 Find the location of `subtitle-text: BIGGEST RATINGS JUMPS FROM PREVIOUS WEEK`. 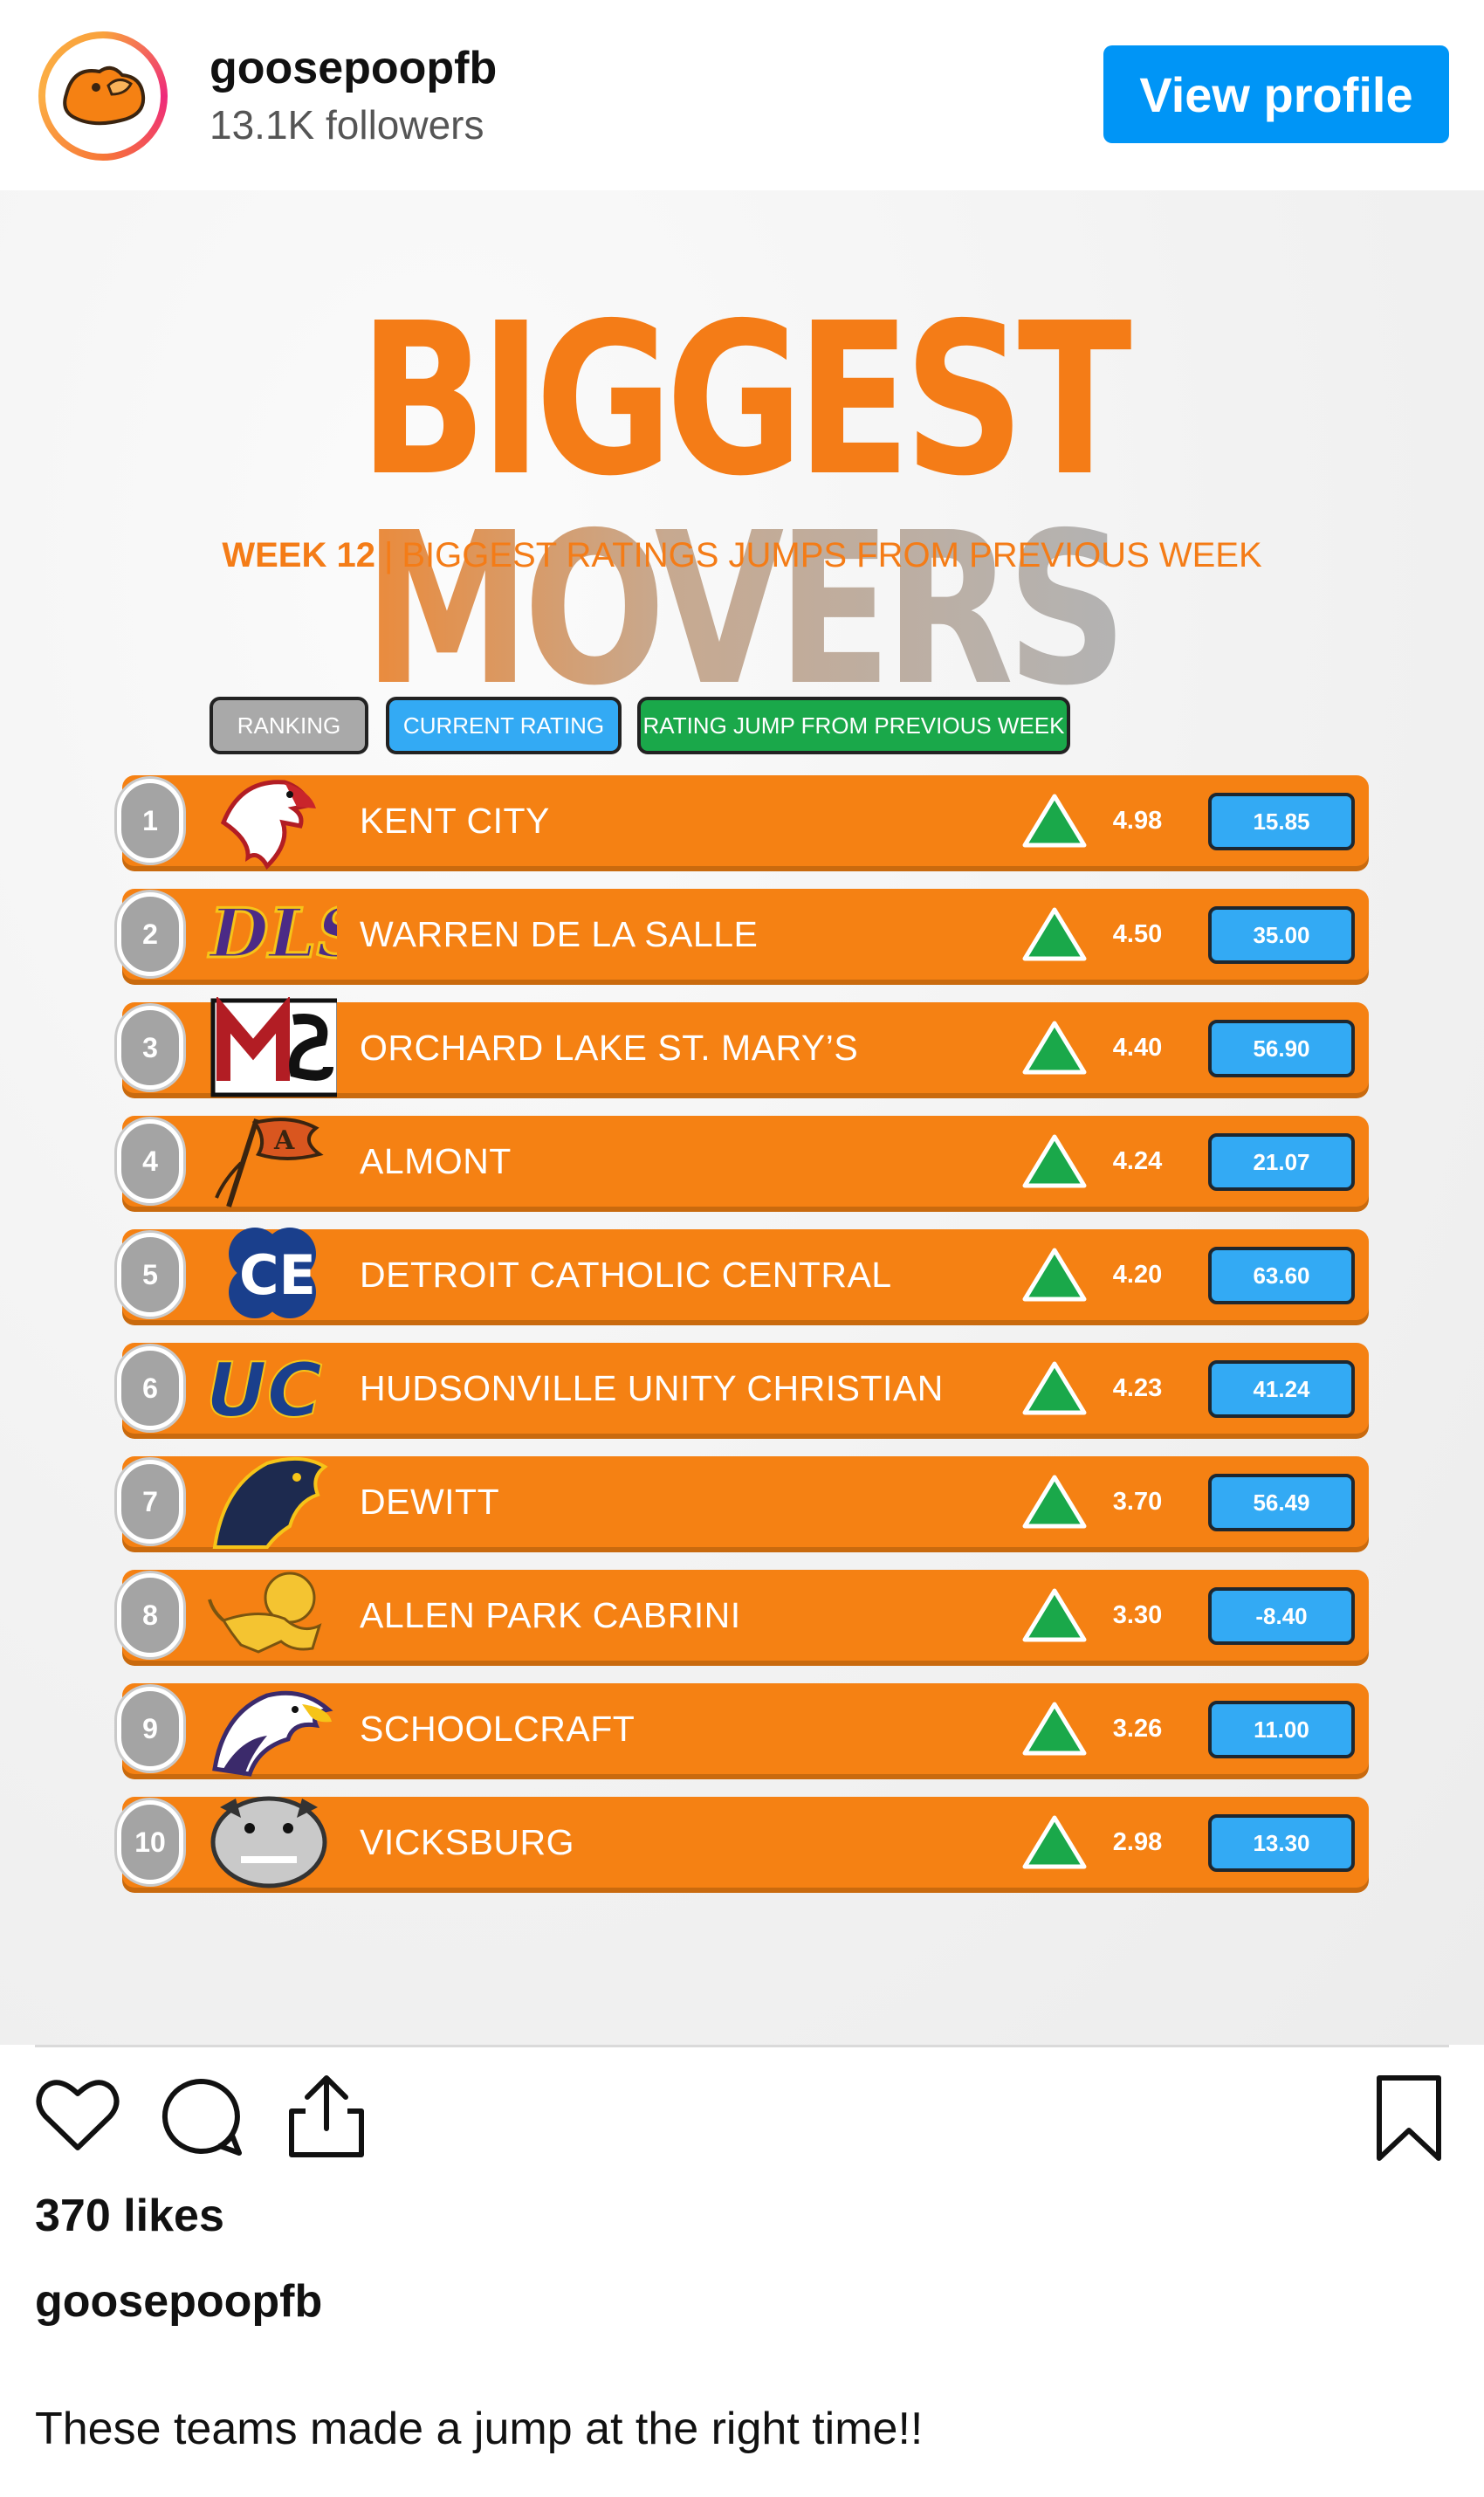

subtitle-text: BIGGEST RATINGS JUMPS FROM PREVIOUS WEEK is located at coordinates (832, 555).